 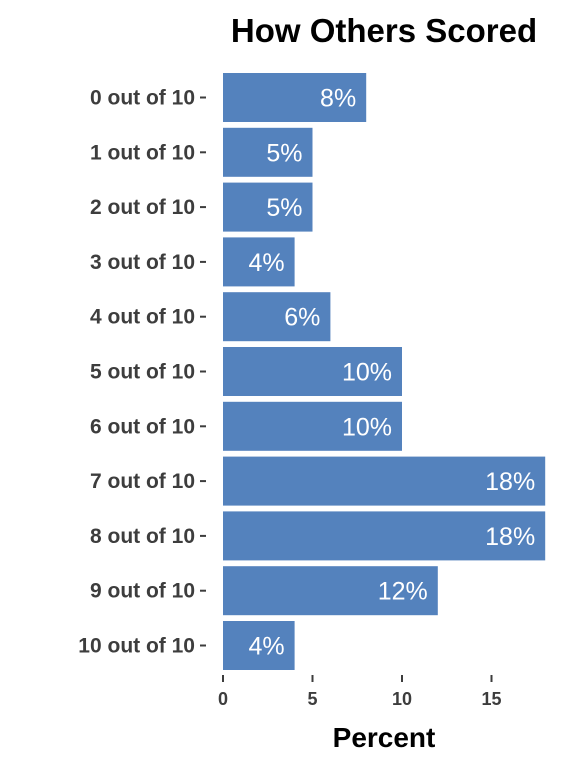 What do you see at coordinates (402, 699) in the screenshot?
I see `x-tick-label: 10` at bounding box center [402, 699].